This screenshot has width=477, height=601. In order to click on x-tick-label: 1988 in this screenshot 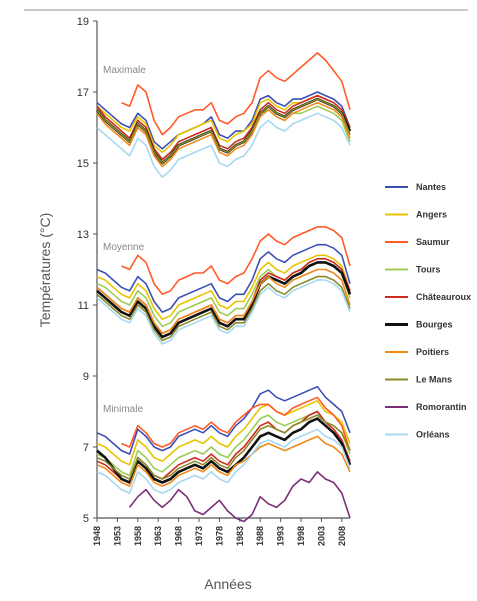, I will do `click(260, 536)`.